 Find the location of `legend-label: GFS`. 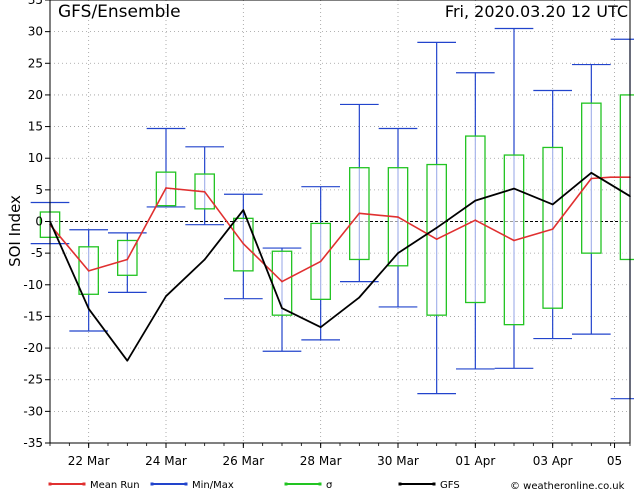

legend-label: GFS is located at coordinates (450, 485).